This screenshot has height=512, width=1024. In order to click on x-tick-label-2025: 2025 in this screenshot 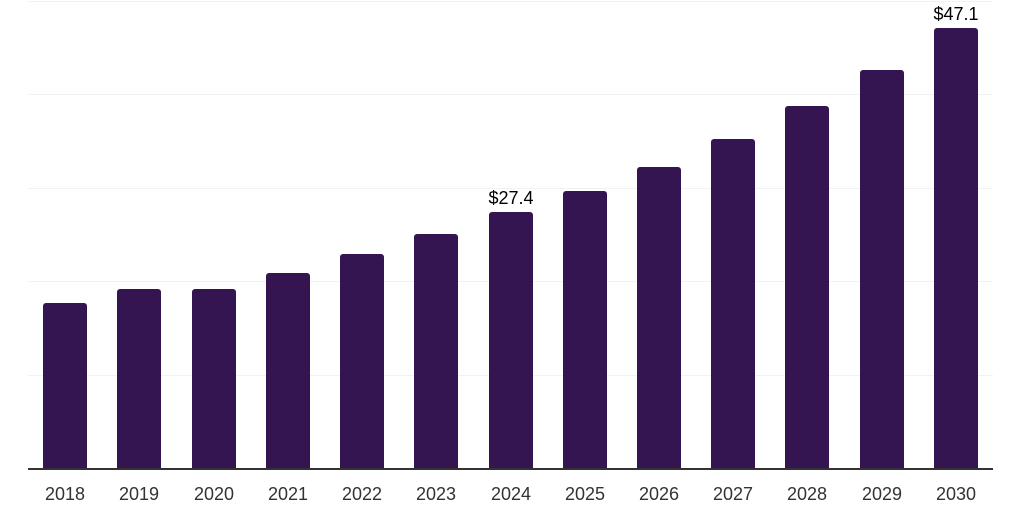, I will do `click(585, 494)`.